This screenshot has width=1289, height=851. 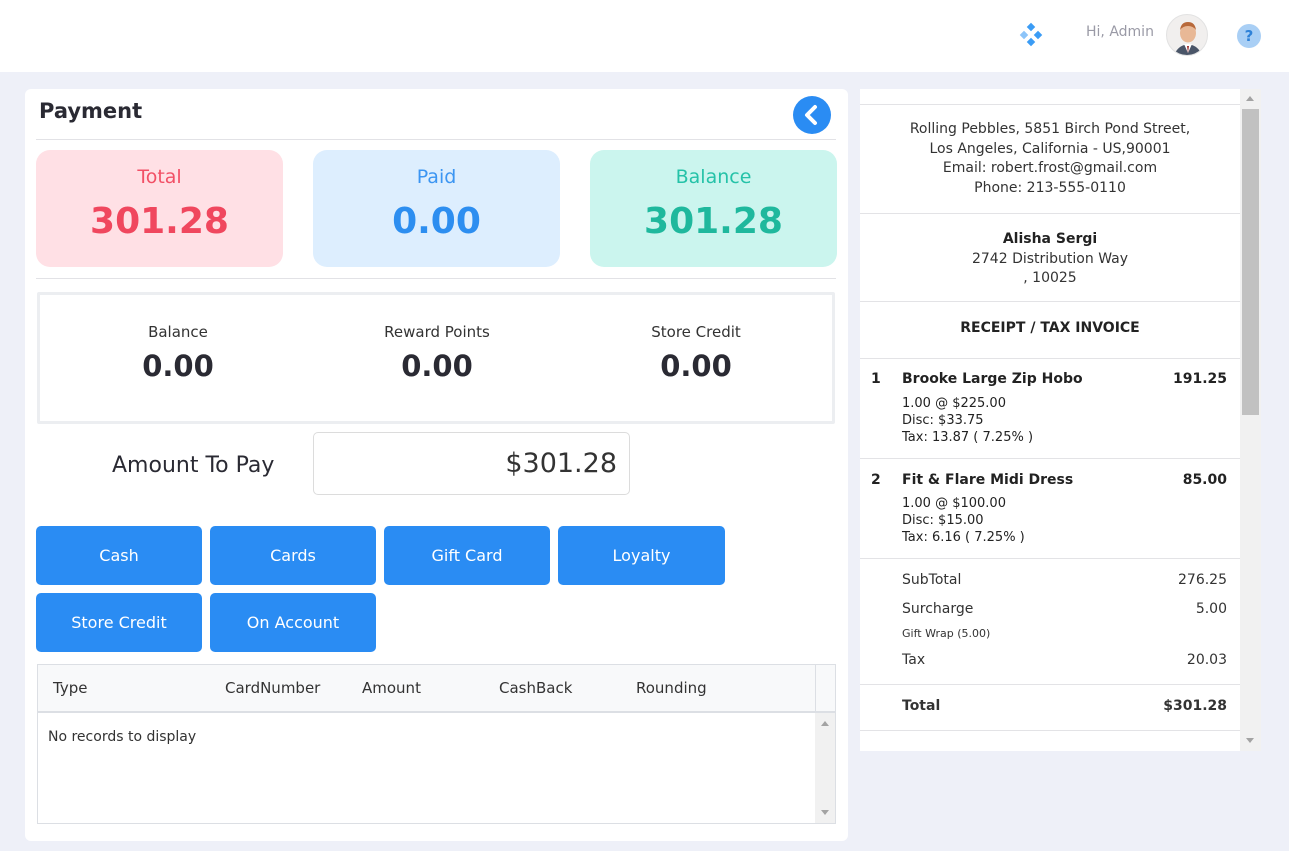 I want to click on store-email: Email: robert.frost@gmail.com, so click(x=1050, y=168).